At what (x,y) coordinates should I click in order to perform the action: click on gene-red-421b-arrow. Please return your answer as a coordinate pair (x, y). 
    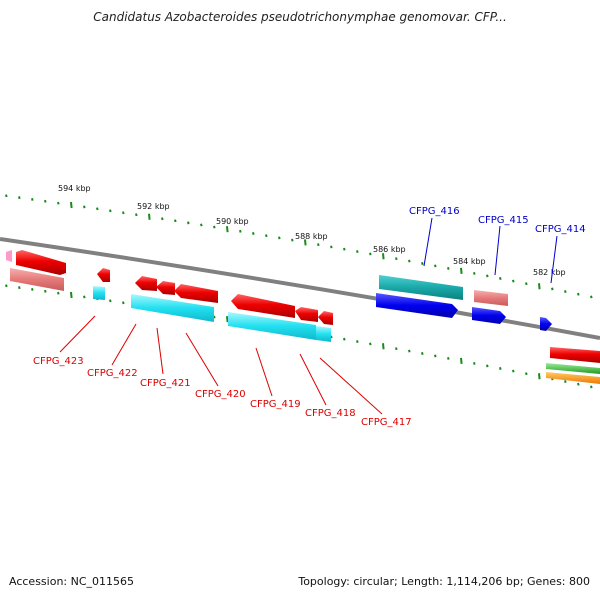
    Looking at the image, I should click on (165, 288).